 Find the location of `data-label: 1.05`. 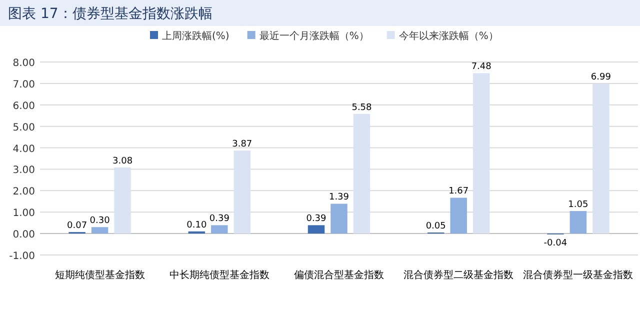

data-label: 1.05 is located at coordinates (578, 205).